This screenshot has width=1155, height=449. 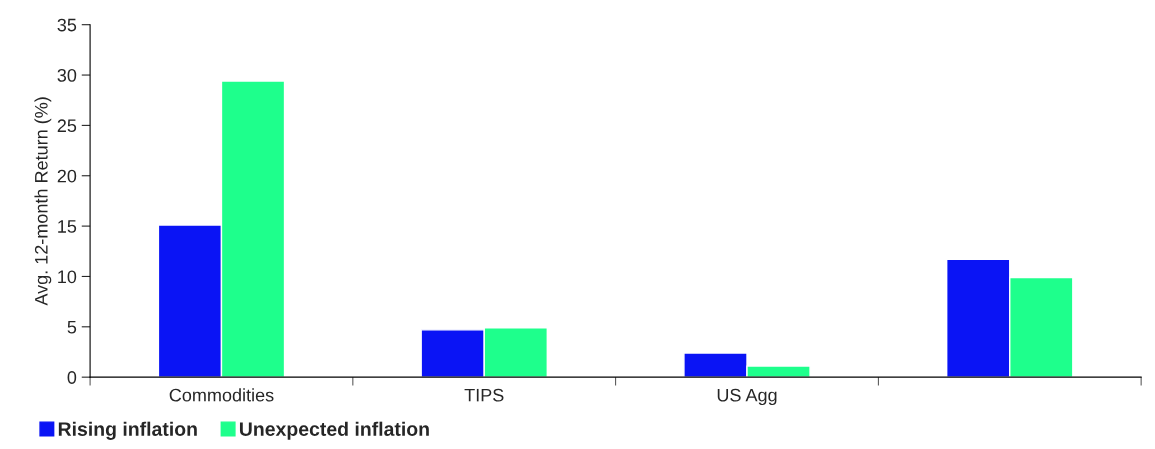 I want to click on y-tick-label: 30, so click(x=67, y=75).